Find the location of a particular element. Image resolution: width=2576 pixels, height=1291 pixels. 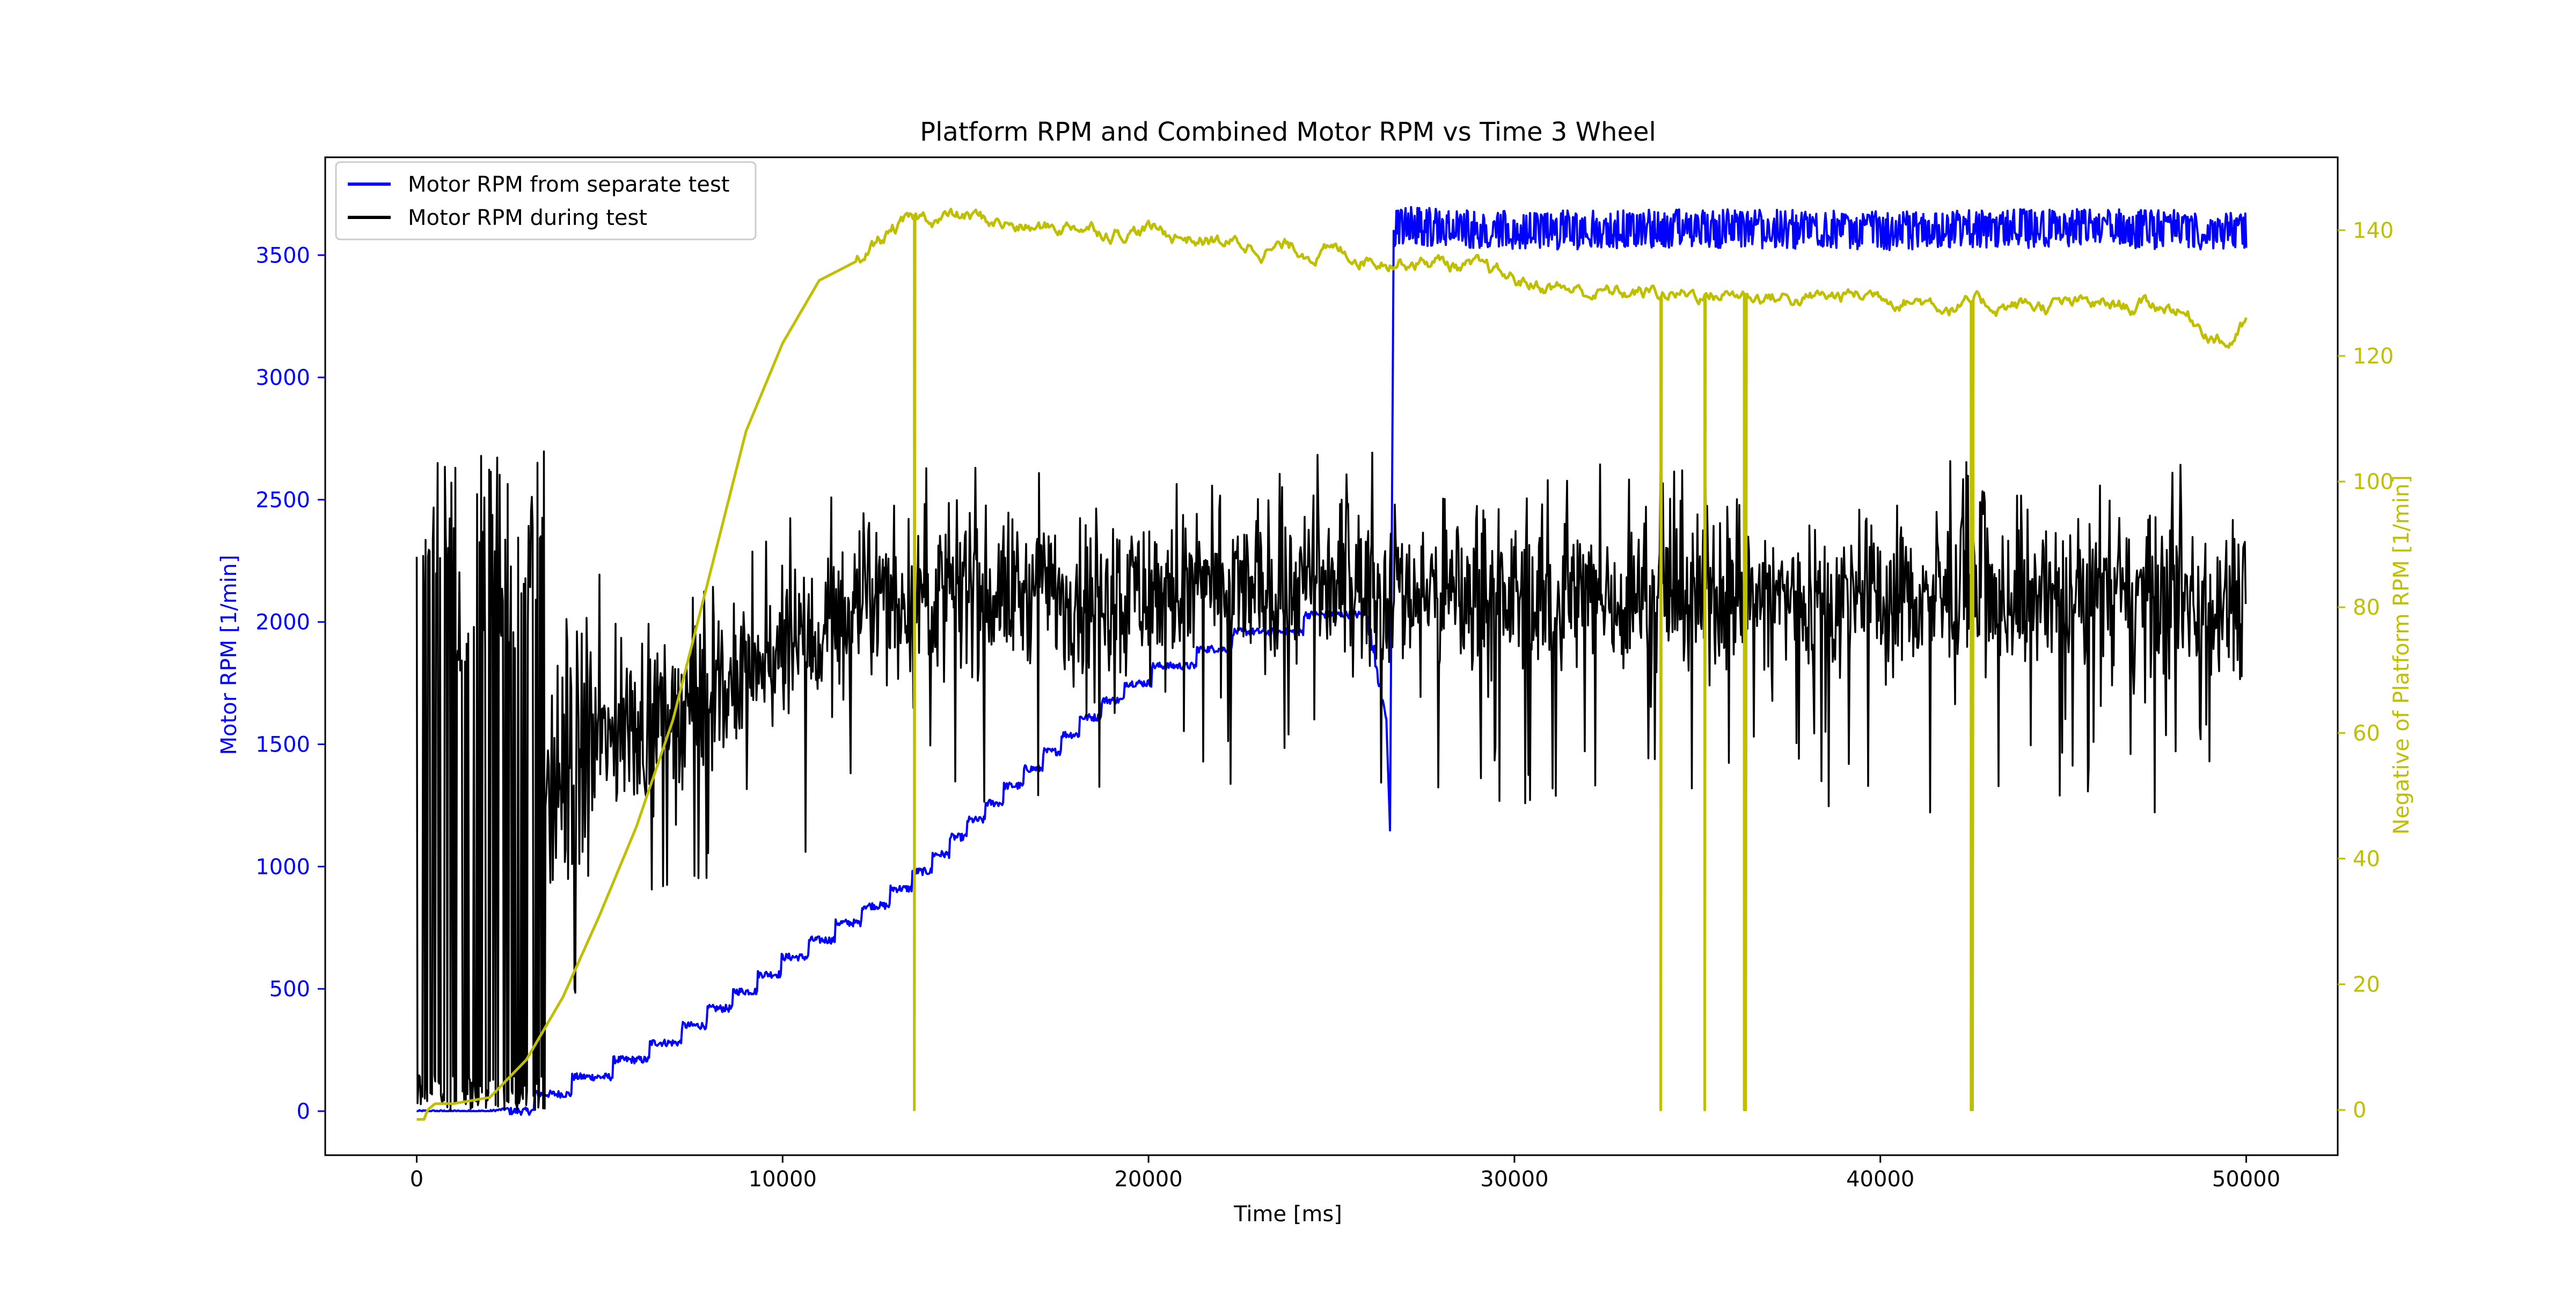

y-right-tick-label: 140 is located at coordinates (2373, 230).